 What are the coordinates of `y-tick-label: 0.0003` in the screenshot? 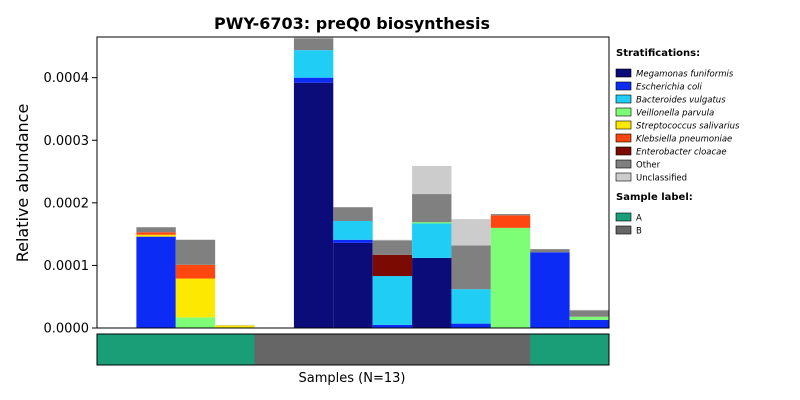 It's located at (67, 141).